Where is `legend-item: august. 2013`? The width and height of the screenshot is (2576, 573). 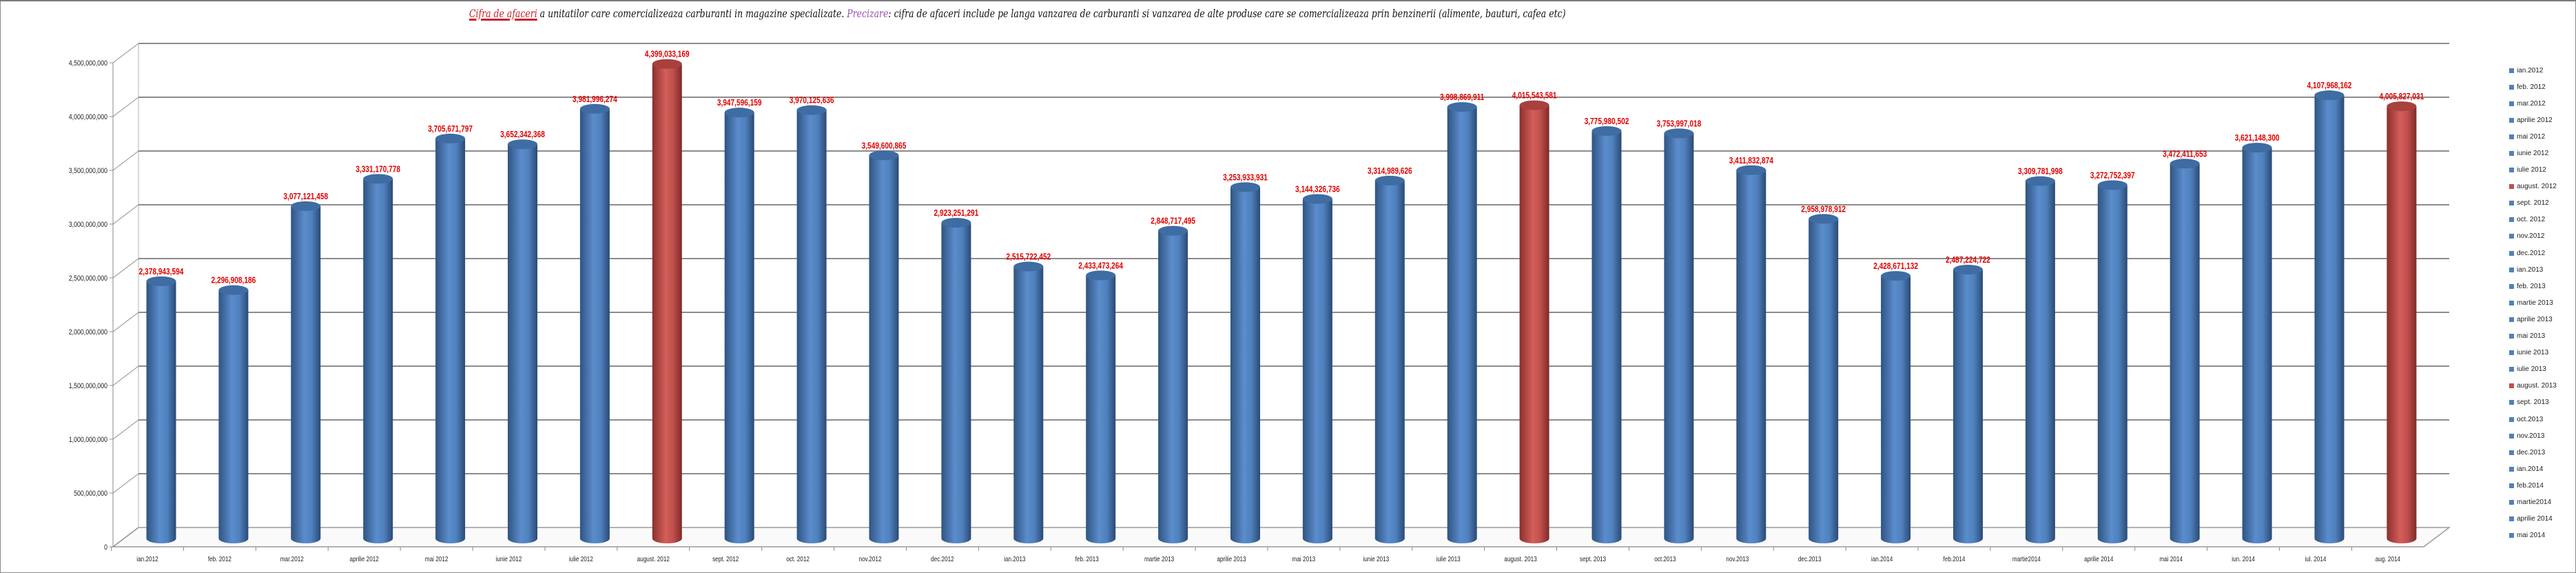
legend-item: august. 2013 is located at coordinates (2533, 386).